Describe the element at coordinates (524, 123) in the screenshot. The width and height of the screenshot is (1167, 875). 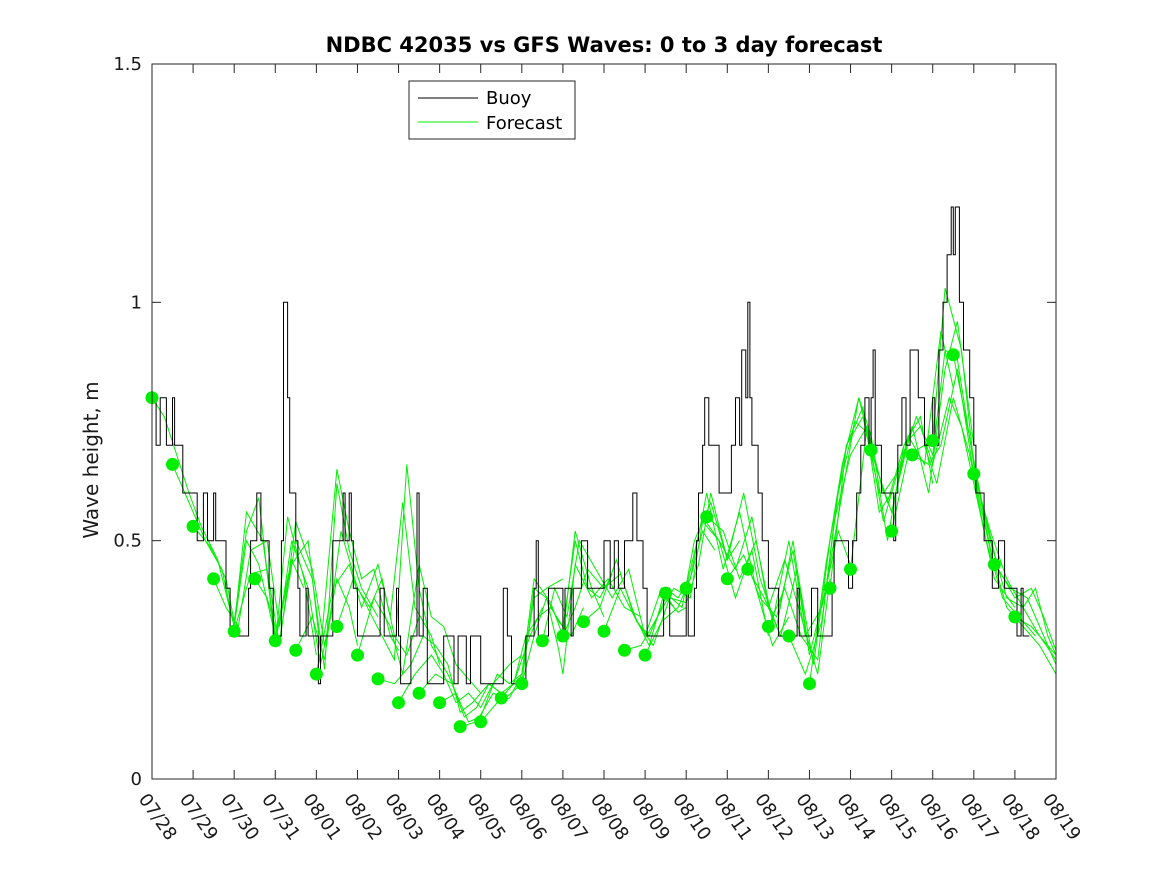
I see `legend-label-forecast: Forecast` at that location.